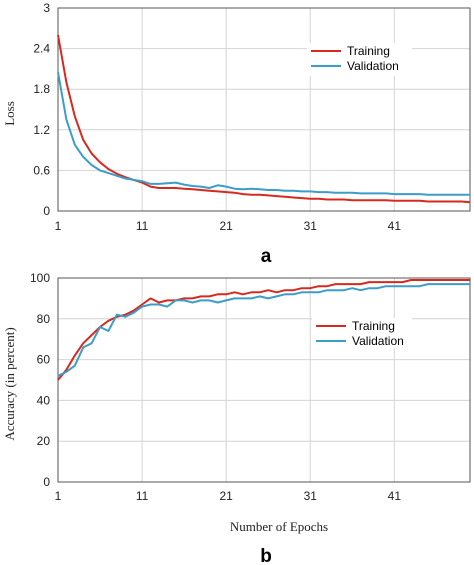 This screenshot has width=474, height=565. I want to click on y-tick-label: 3, so click(46, 8).